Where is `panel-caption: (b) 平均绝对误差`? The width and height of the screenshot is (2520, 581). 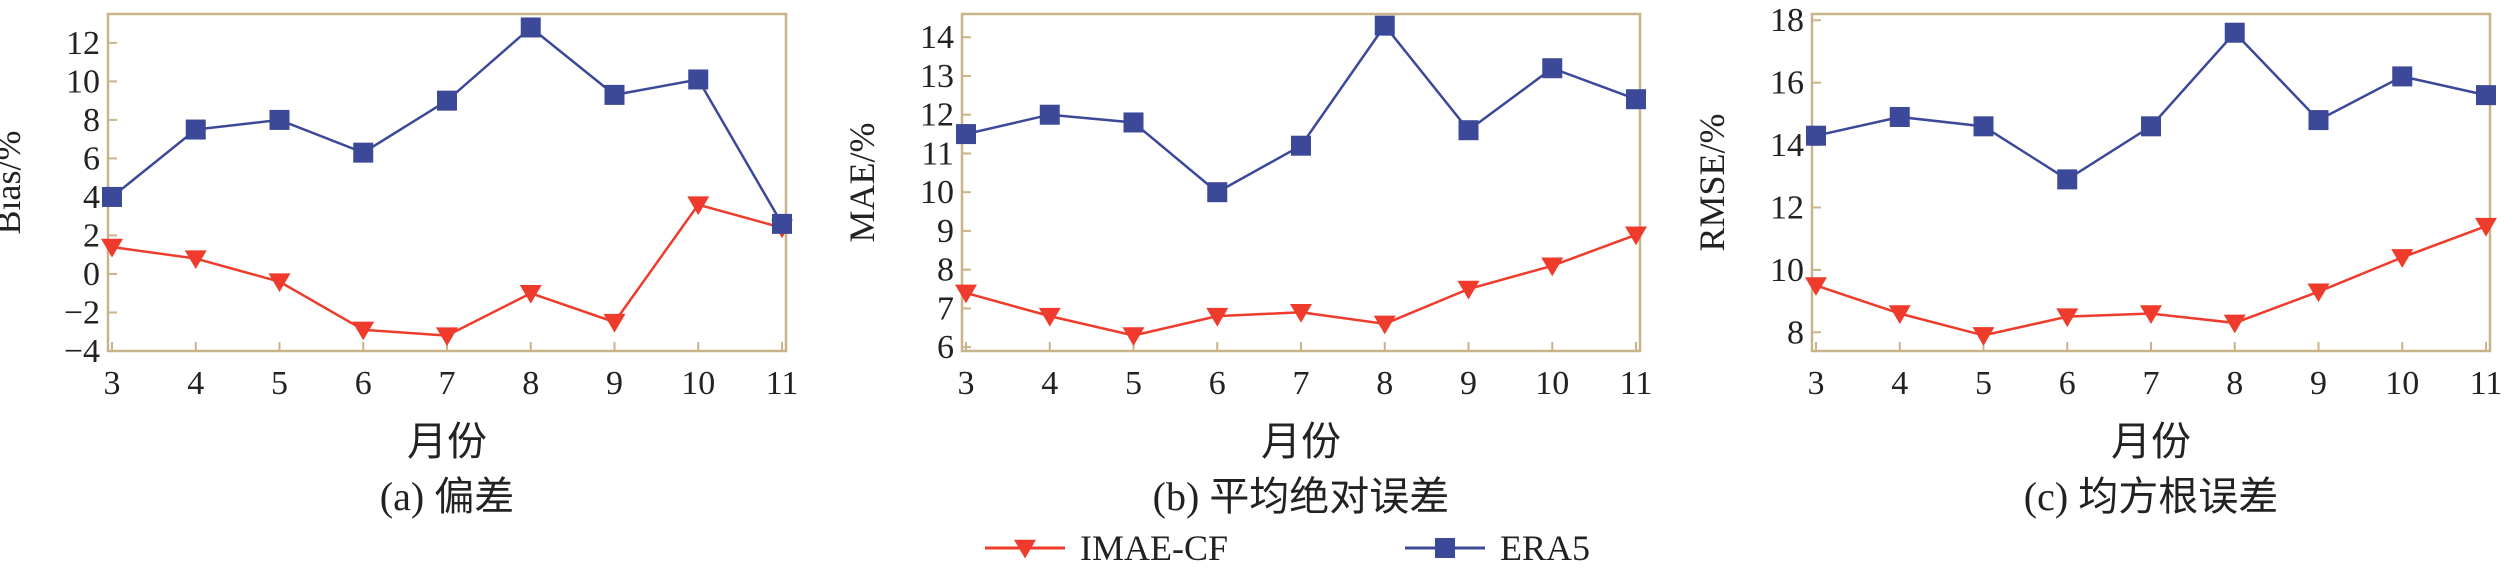 panel-caption: (b) 平均绝对误差 is located at coordinates (1301, 496).